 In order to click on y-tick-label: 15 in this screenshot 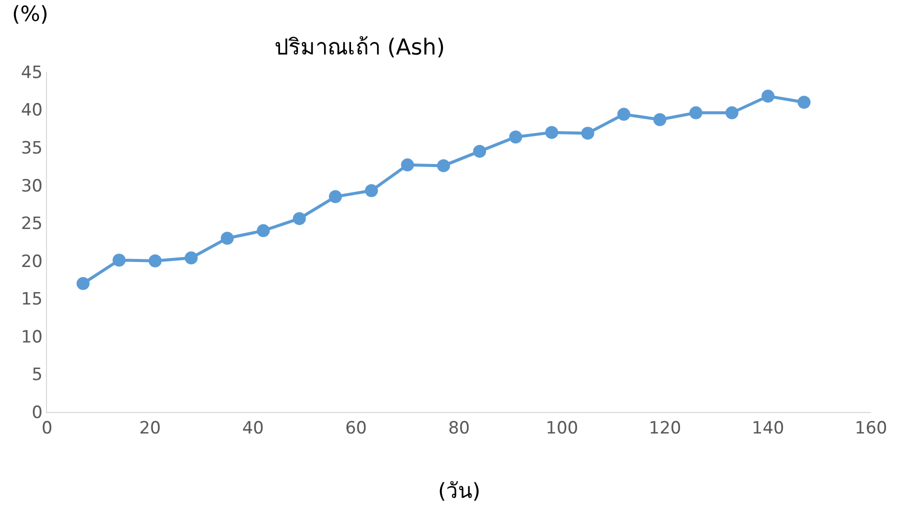, I will do `click(31, 300)`.